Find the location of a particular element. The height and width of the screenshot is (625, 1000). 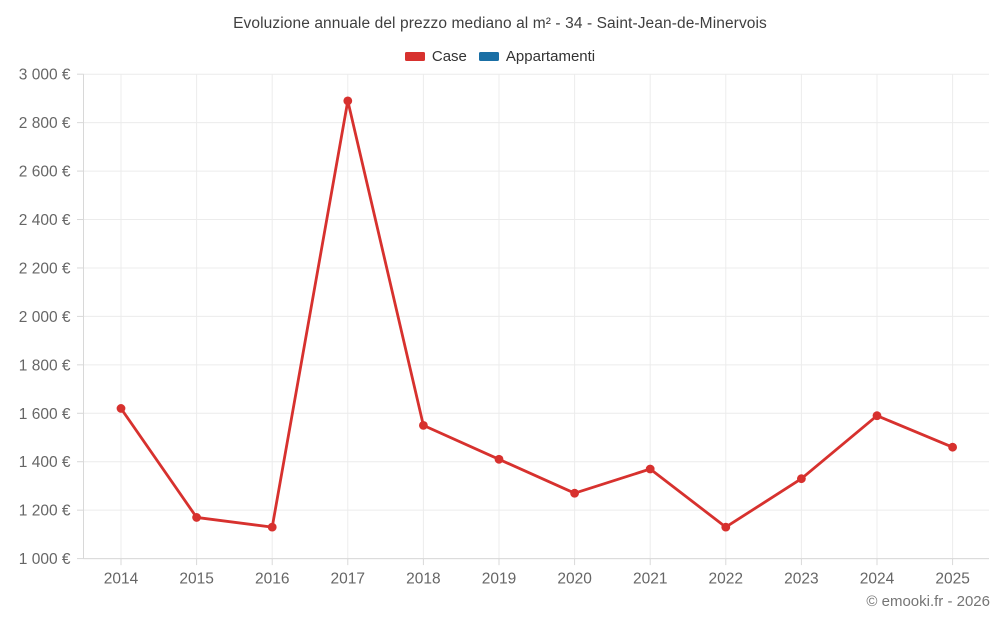

y-axis-tick-label: 1 800 € is located at coordinates (45, 365).